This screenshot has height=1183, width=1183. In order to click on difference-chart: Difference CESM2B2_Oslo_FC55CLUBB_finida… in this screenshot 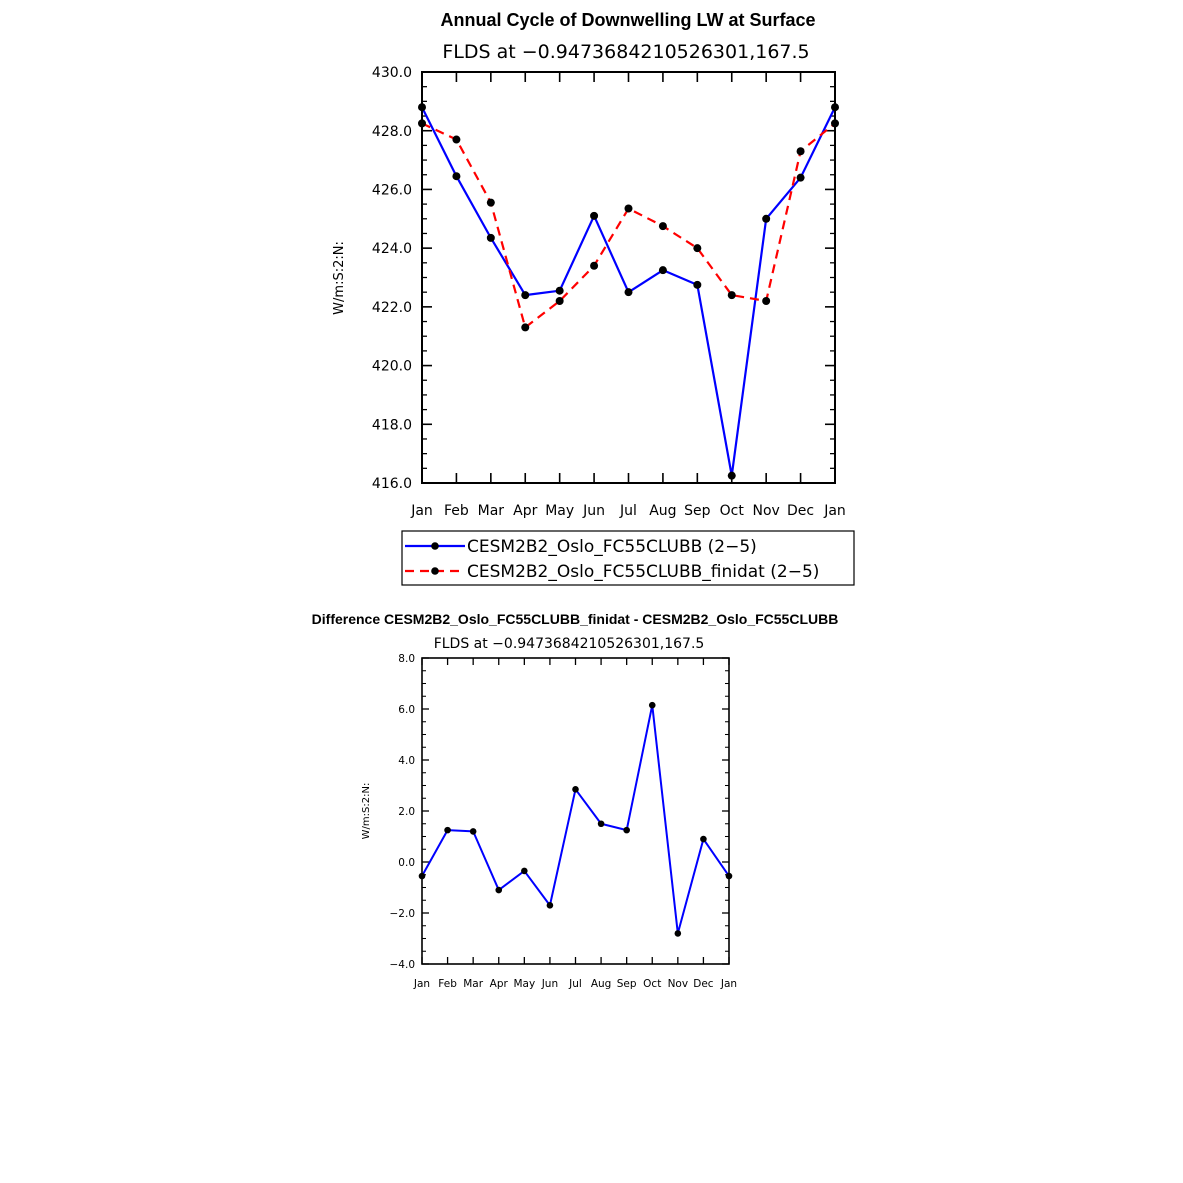, I will do `click(575, 800)`.